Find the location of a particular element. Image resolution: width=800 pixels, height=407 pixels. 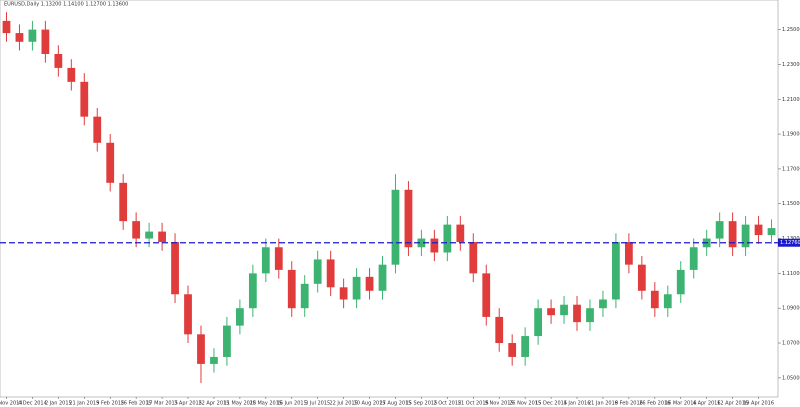

x-tick-label: 19 Apr 2016 is located at coordinates (758, 404).